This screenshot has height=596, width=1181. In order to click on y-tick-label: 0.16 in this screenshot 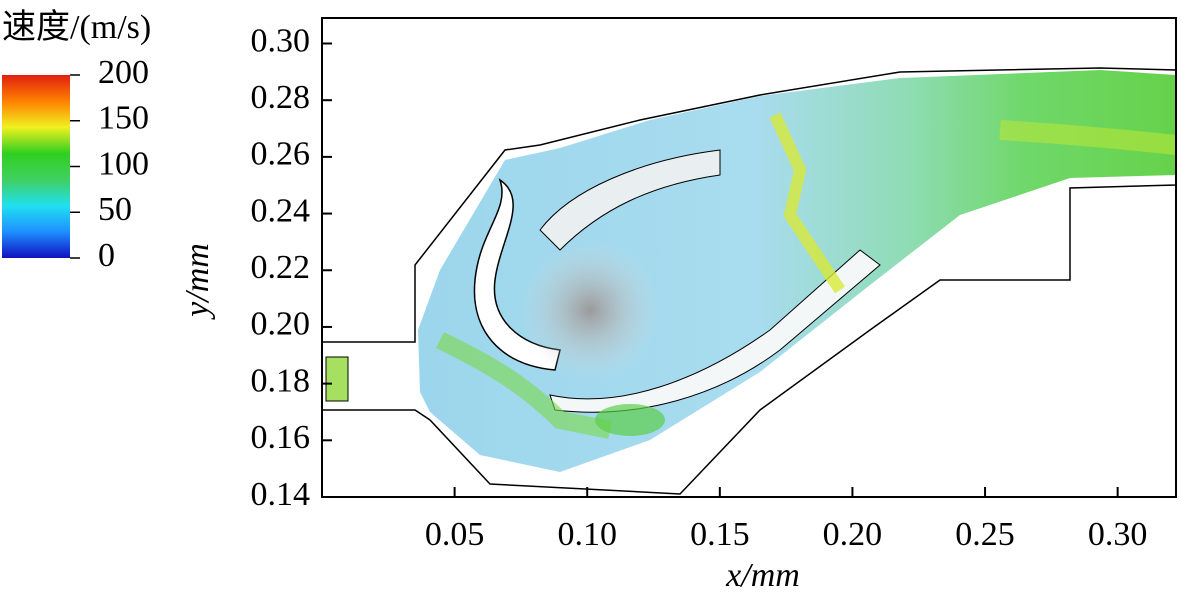, I will do `click(281, 437)`.